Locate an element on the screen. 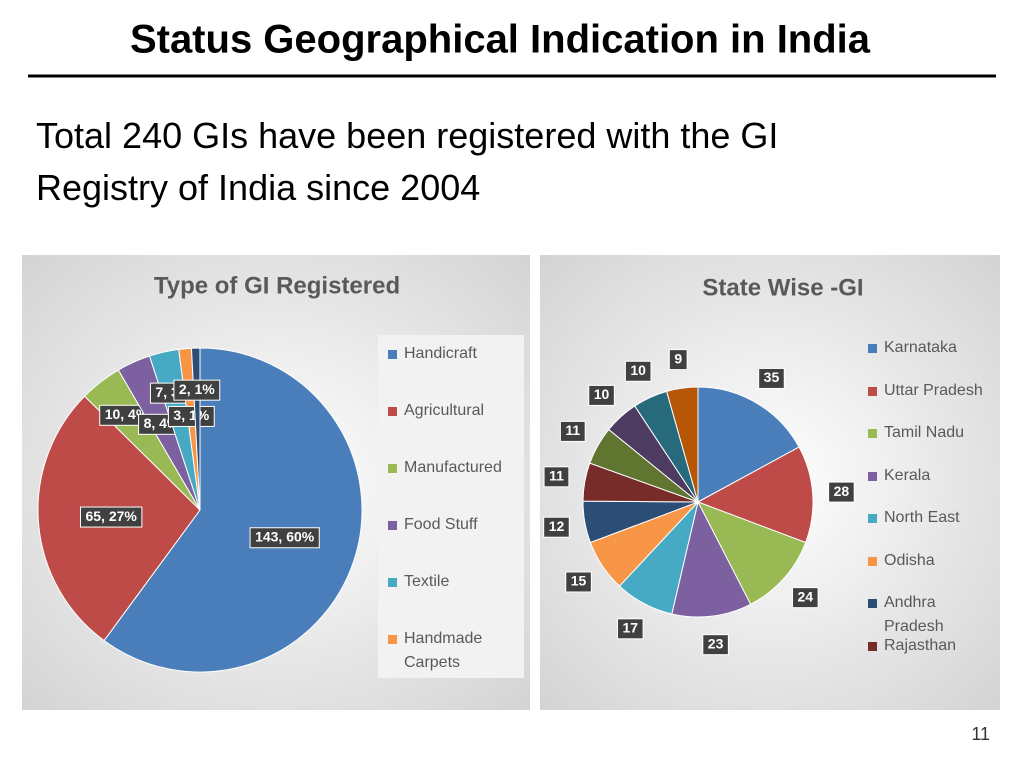  data-label: 23 is located at coordinates (716, 643).